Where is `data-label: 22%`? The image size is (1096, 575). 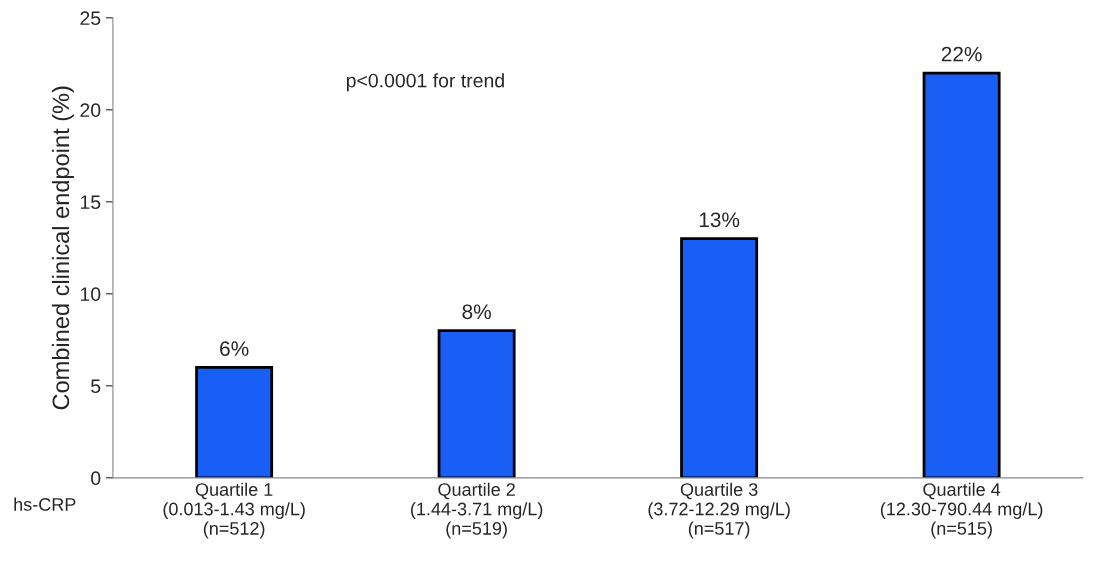
data-label: 22% is located at coordinates (961, 54).